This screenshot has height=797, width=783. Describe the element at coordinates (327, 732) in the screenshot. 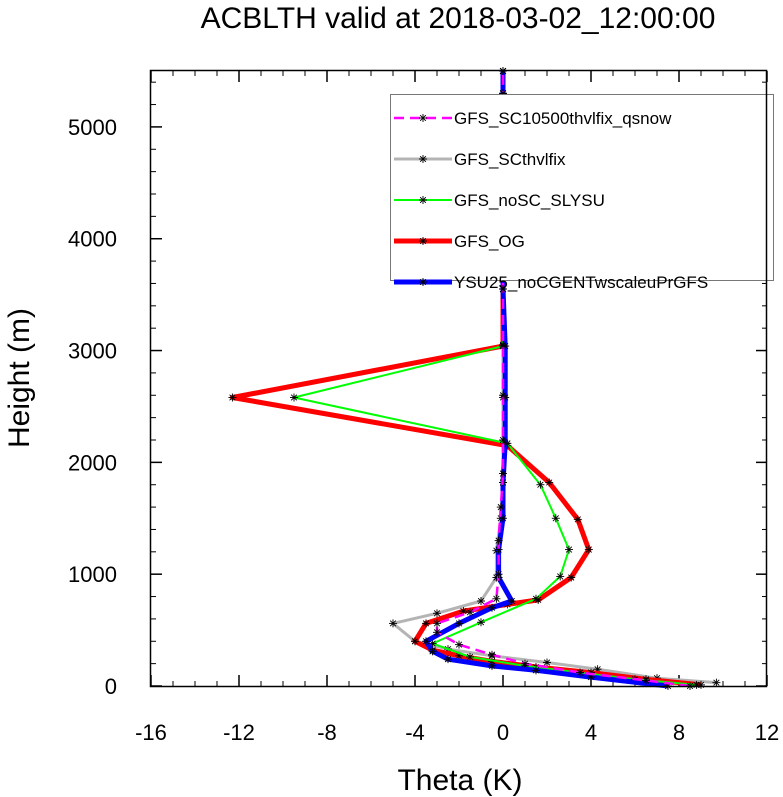

I see `x-tick-label: -8` at that location.